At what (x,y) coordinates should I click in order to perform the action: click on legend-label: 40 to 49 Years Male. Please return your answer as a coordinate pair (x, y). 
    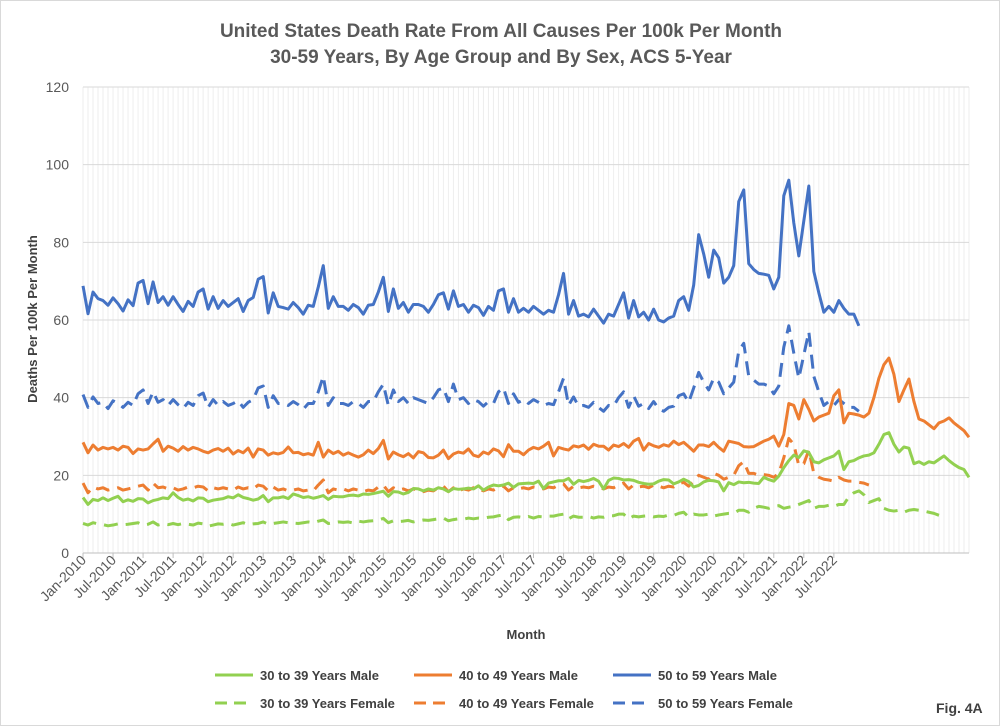
    Looking at the image, I should click on (518, 675).